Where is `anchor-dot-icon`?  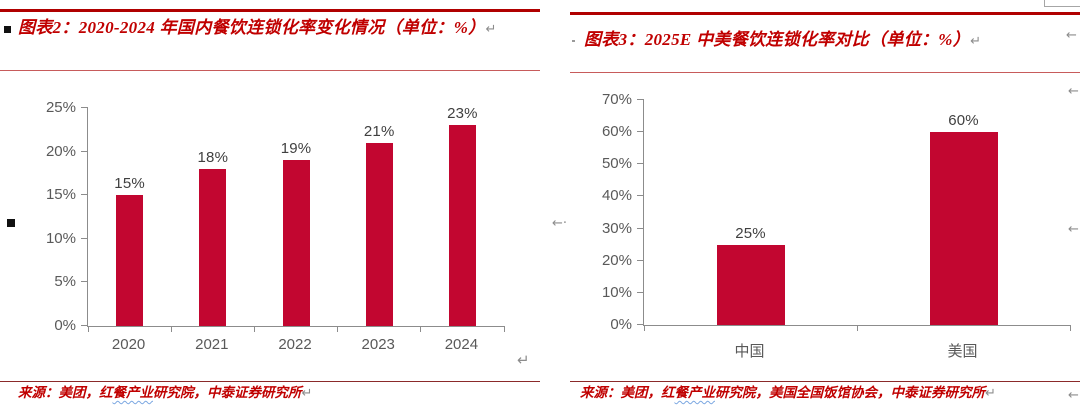 anchor-dot-icon is located at coordinates (573, 41).